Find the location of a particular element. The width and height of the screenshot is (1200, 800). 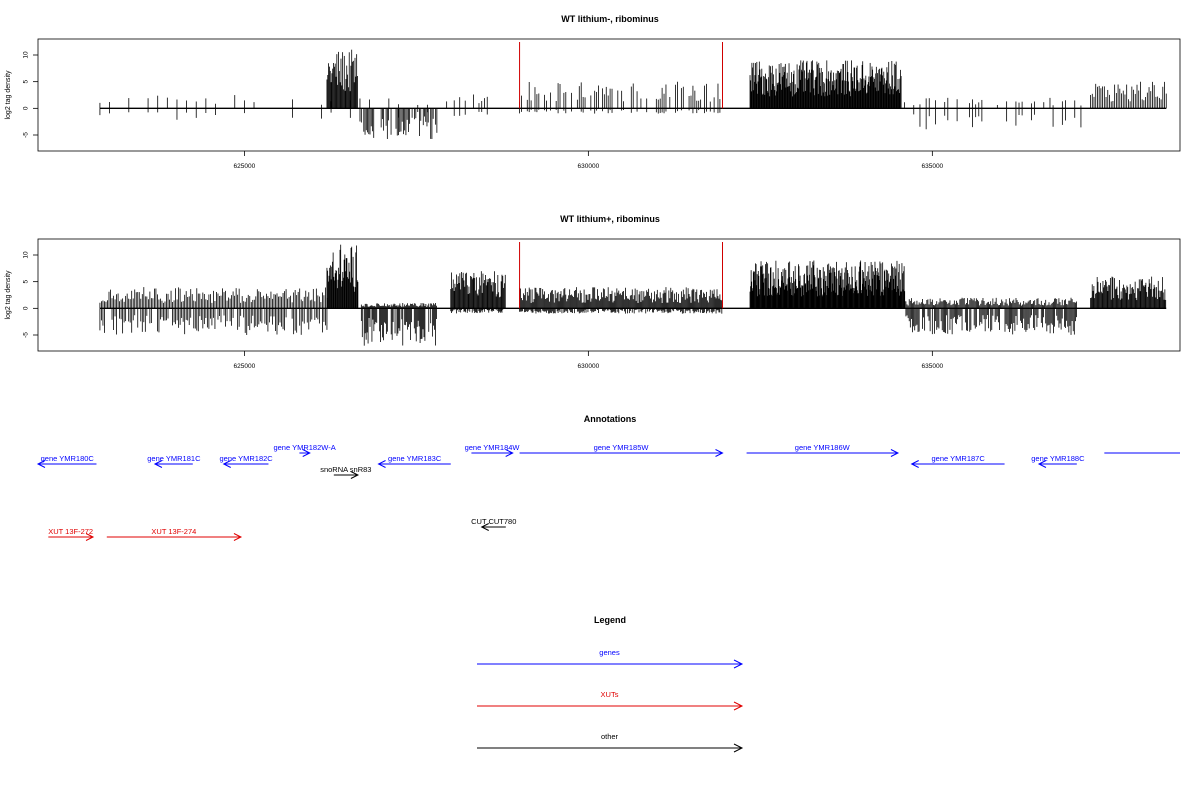

annotations-title: Annotations is located at coordinates (610, 419).